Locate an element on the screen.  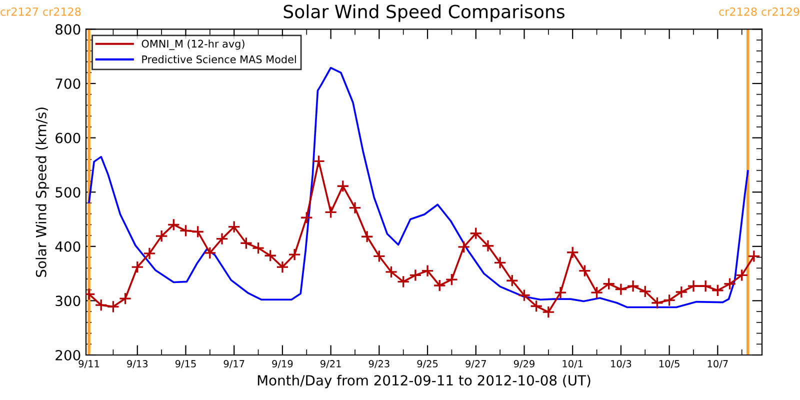
legend-label: OMNI_M (12-hr avg) is located at coordinates (193, 45).